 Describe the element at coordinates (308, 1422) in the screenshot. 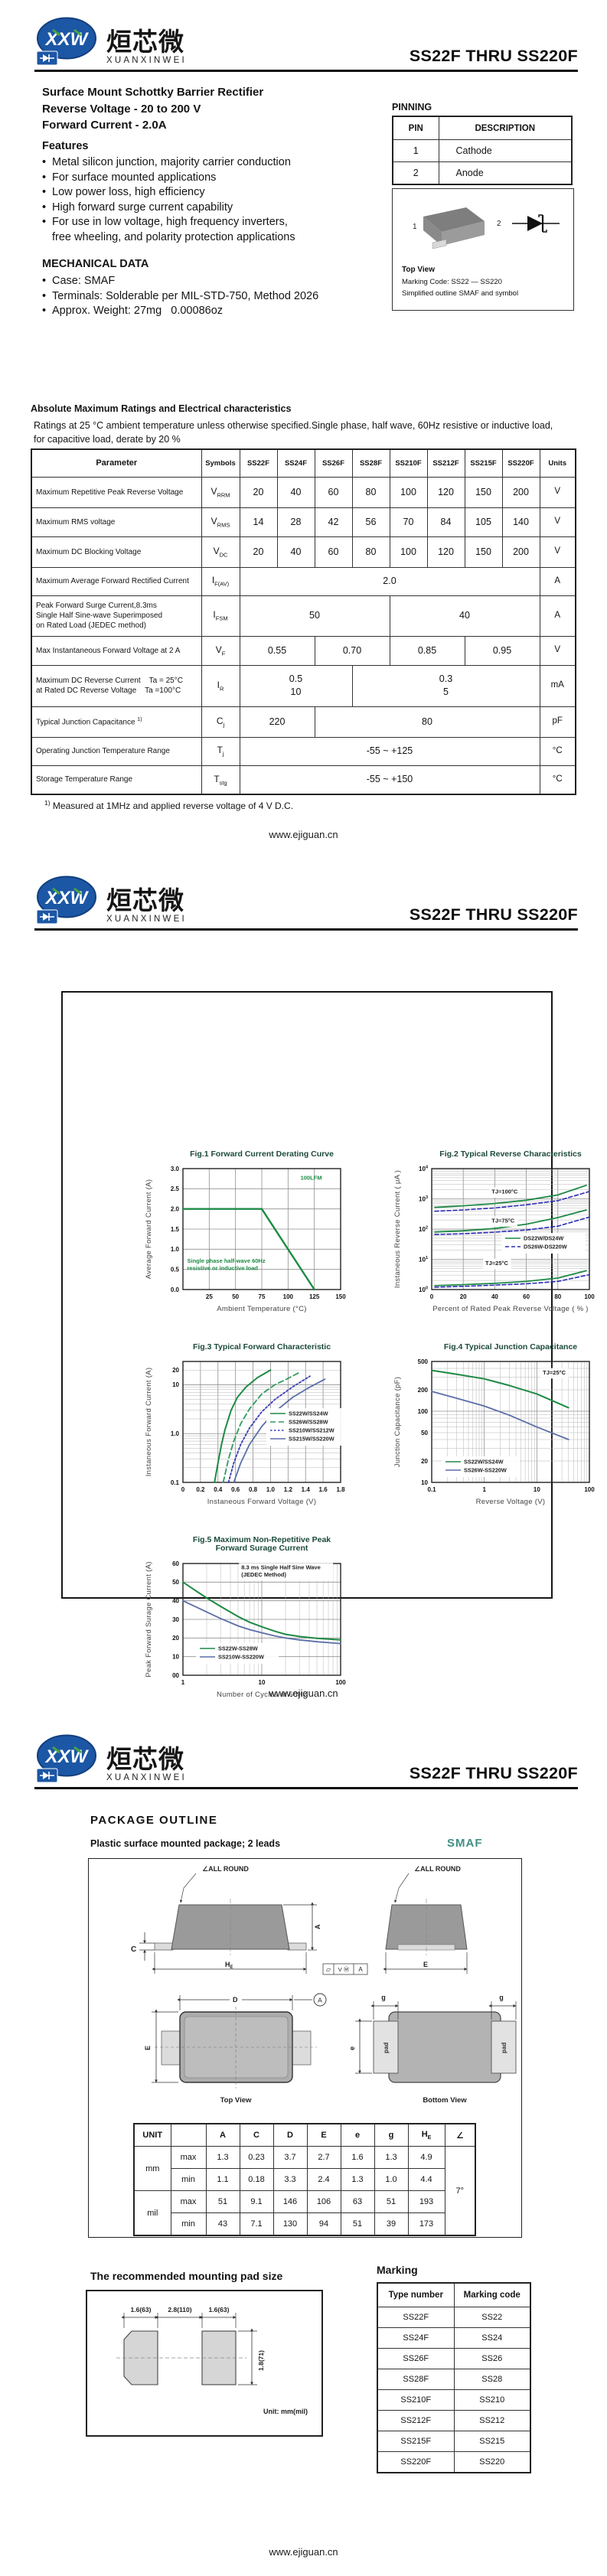

I see `svg-text: SS26W/SS28W` at that location.